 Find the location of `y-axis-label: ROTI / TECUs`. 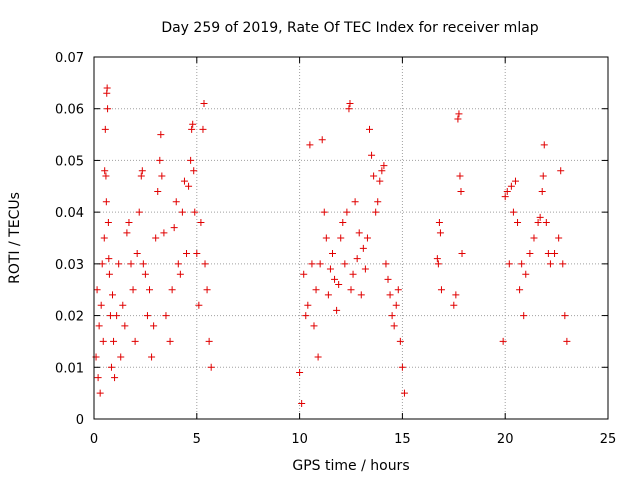

y-axis-label: ROTI / TECUs is located at coordinates (15, 238).